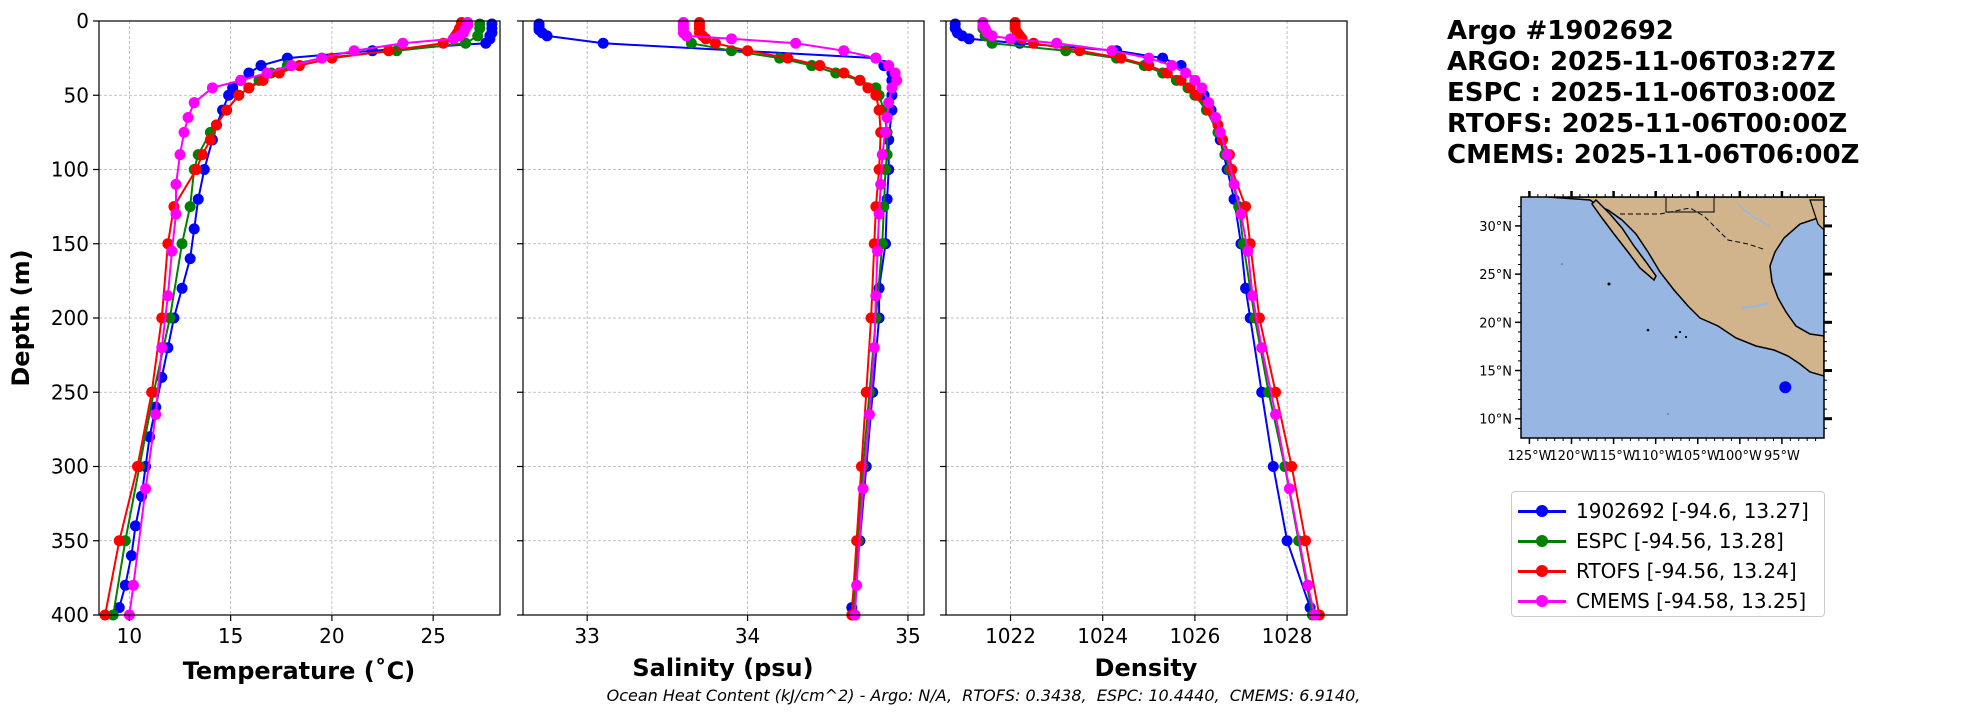 The image size is (1967, 712). Describe the element at coordinates (70, 541) in the screenshot. I see `y-tick-label: 350` at that location.